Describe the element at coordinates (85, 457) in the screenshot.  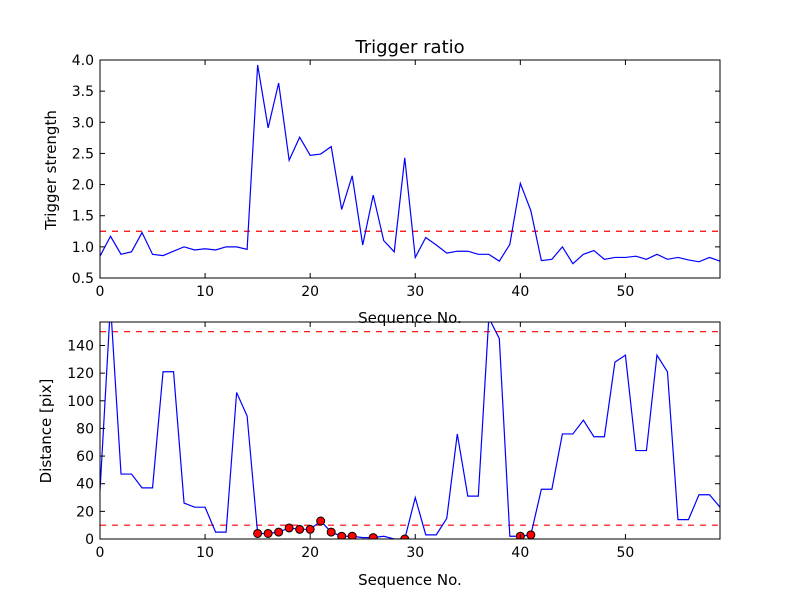
I see `y-tick-label: 60` at that location.